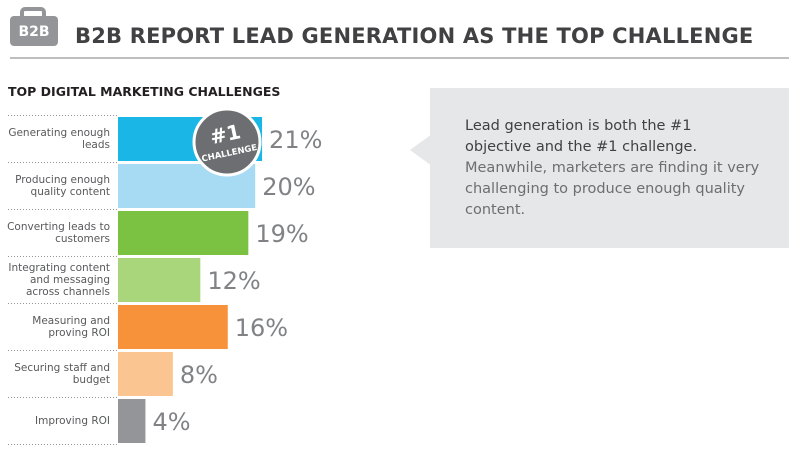 Image resolution: width=789 pixels, height=469 pixels. I want to click on category-label: Converting leads to customers, so click(58, 233).